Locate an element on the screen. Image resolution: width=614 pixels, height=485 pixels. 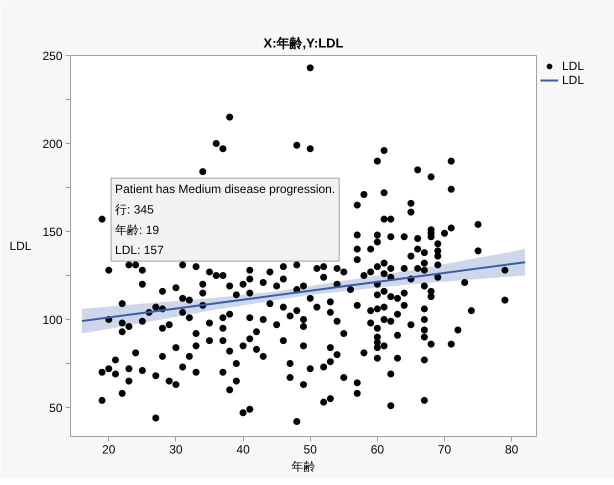
x-tick-label: 30 is located at coordinates (176, 449).